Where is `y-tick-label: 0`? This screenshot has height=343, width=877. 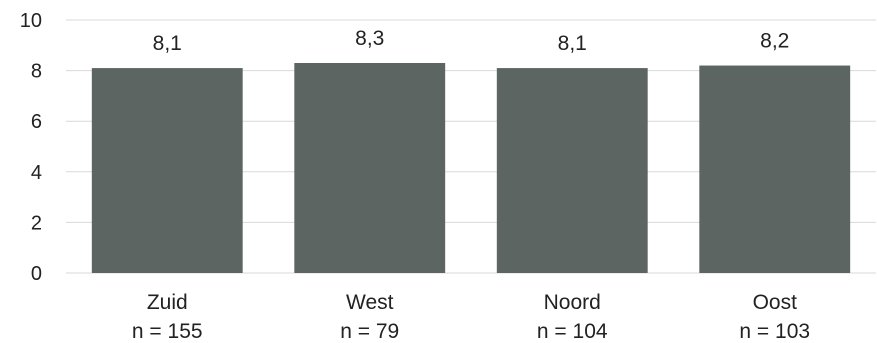
y-tick-label: 0 is located at coordinates (36, 274).